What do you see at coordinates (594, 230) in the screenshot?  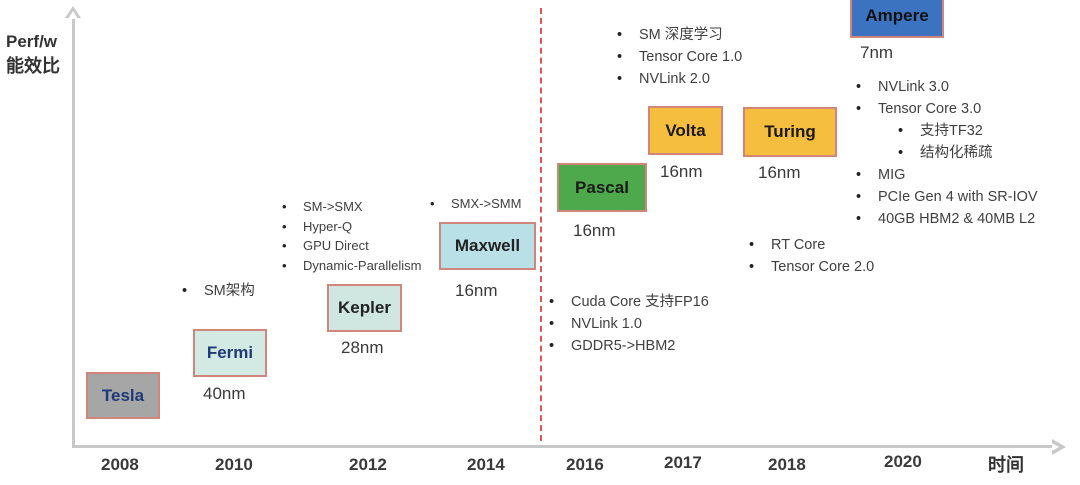 I see `process-pascal: 16nm` at bounding box center [594, 230].